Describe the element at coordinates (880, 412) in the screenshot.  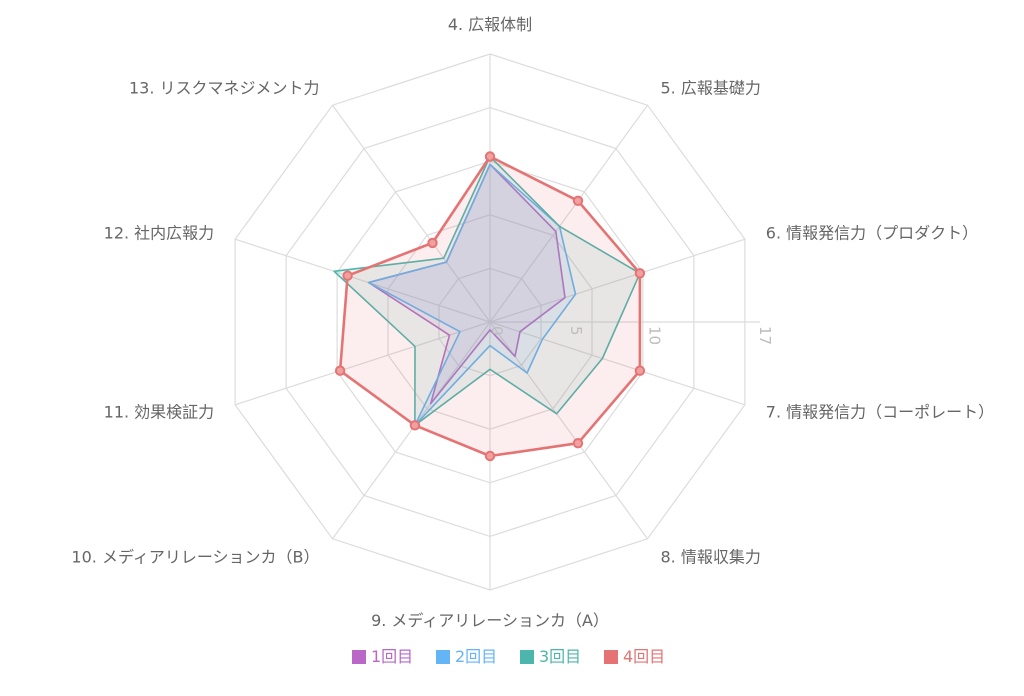
I see `axis-label: 7. 情報発信力（コーポレート）` at that location.